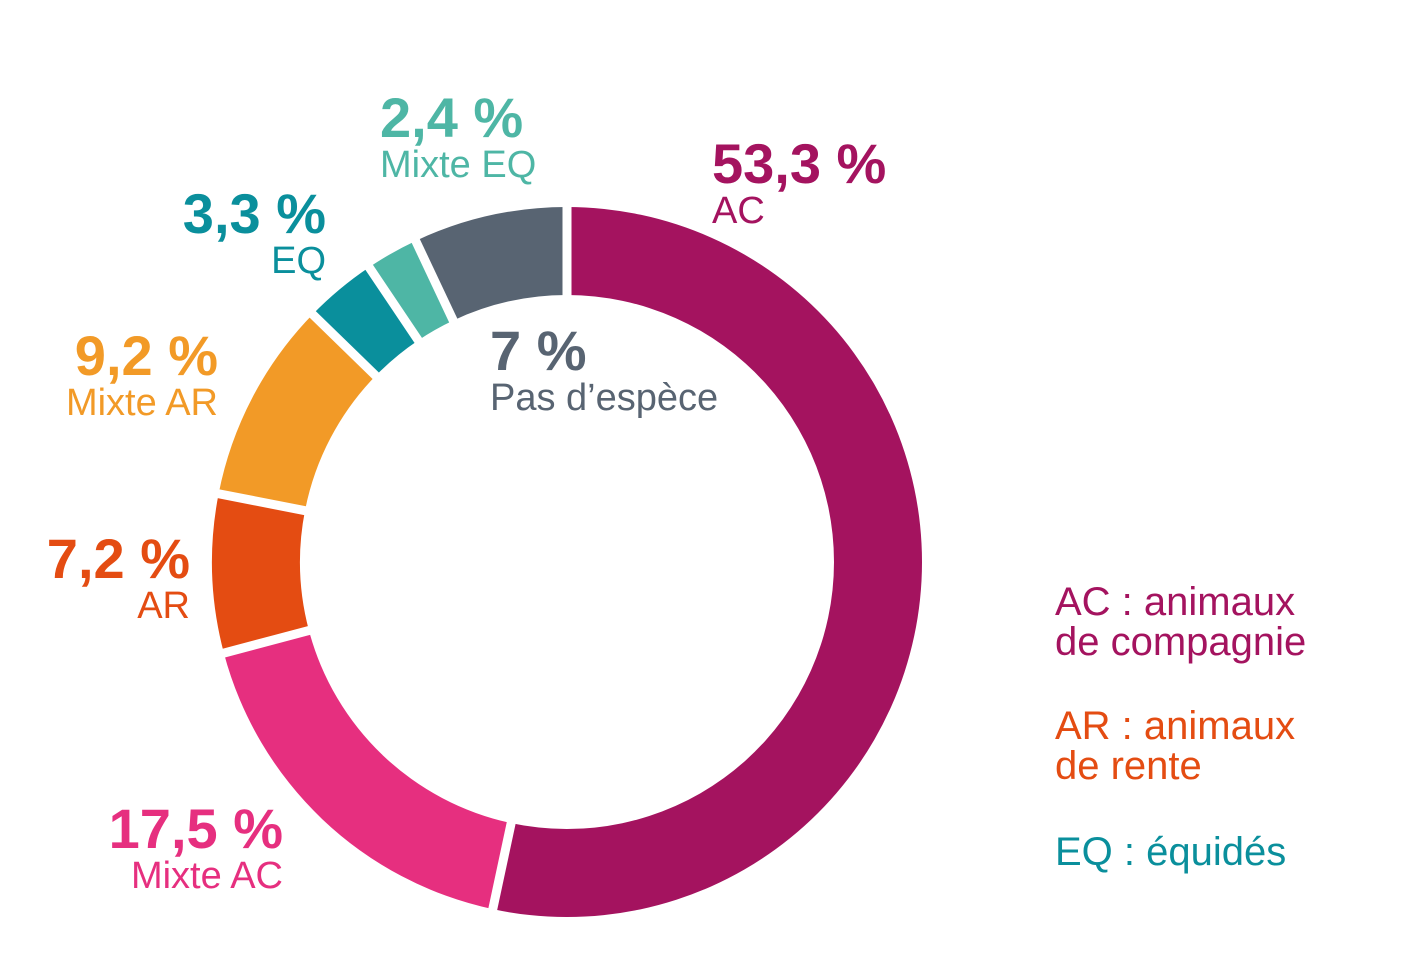  I want to click on value-label-mixte-ar: 9,2 %, so click(146, 355).